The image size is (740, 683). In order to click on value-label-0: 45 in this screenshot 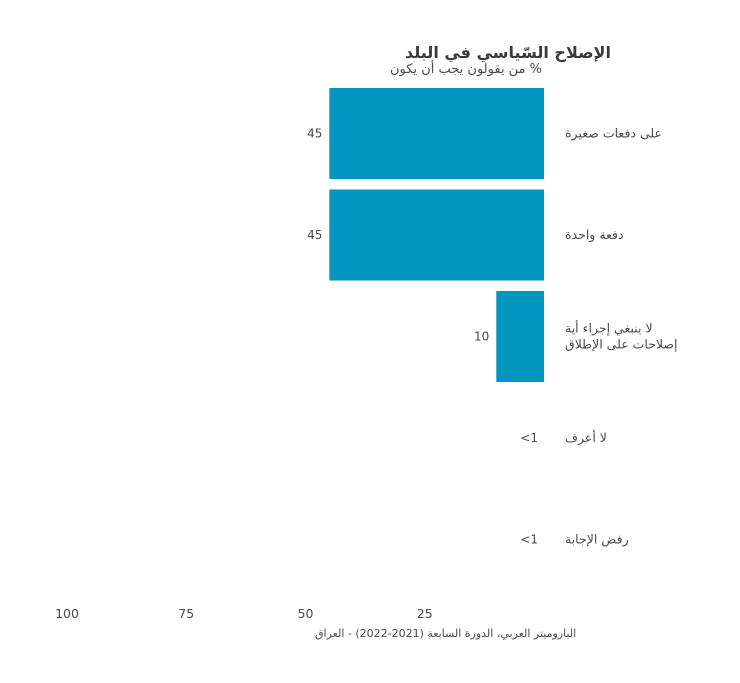, I will do `click(314, 134)`.